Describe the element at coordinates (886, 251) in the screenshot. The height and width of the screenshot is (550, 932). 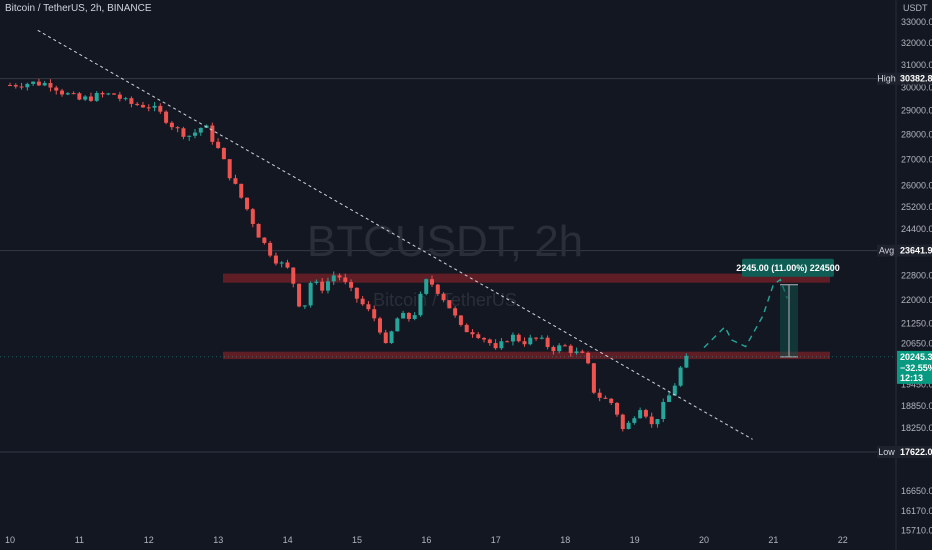
I see `price-tag-name: Avg` at that location.